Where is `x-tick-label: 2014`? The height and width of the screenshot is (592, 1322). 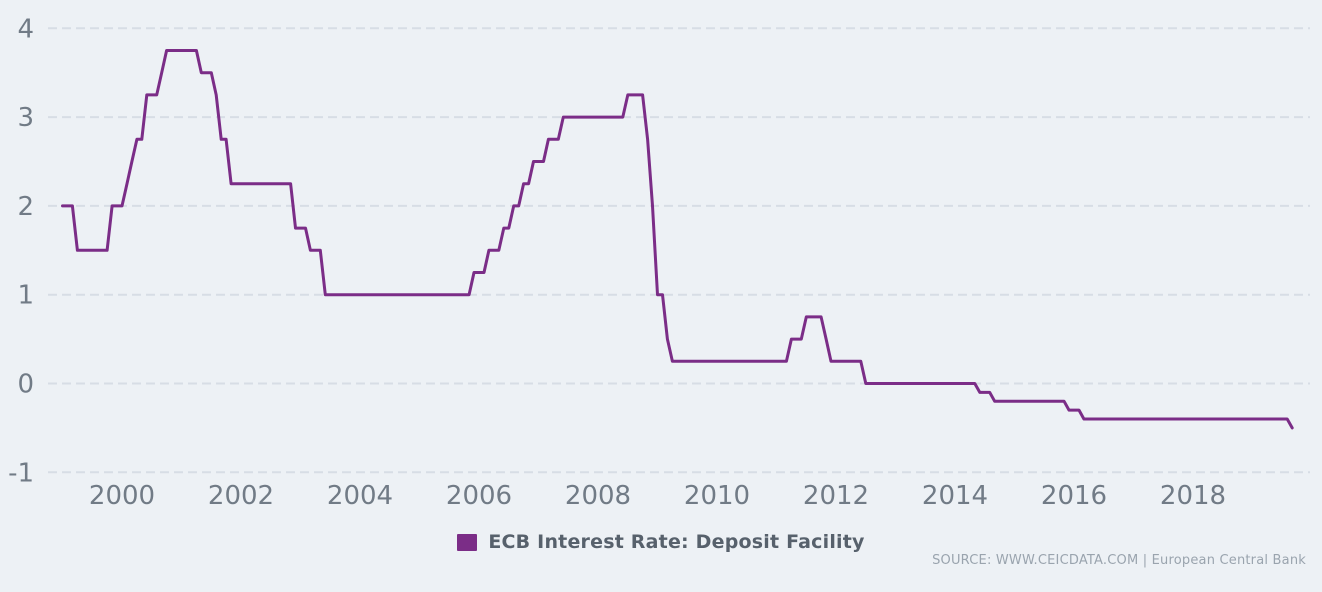 x-tick-label: 2014 is located at coordinates (955, 496).